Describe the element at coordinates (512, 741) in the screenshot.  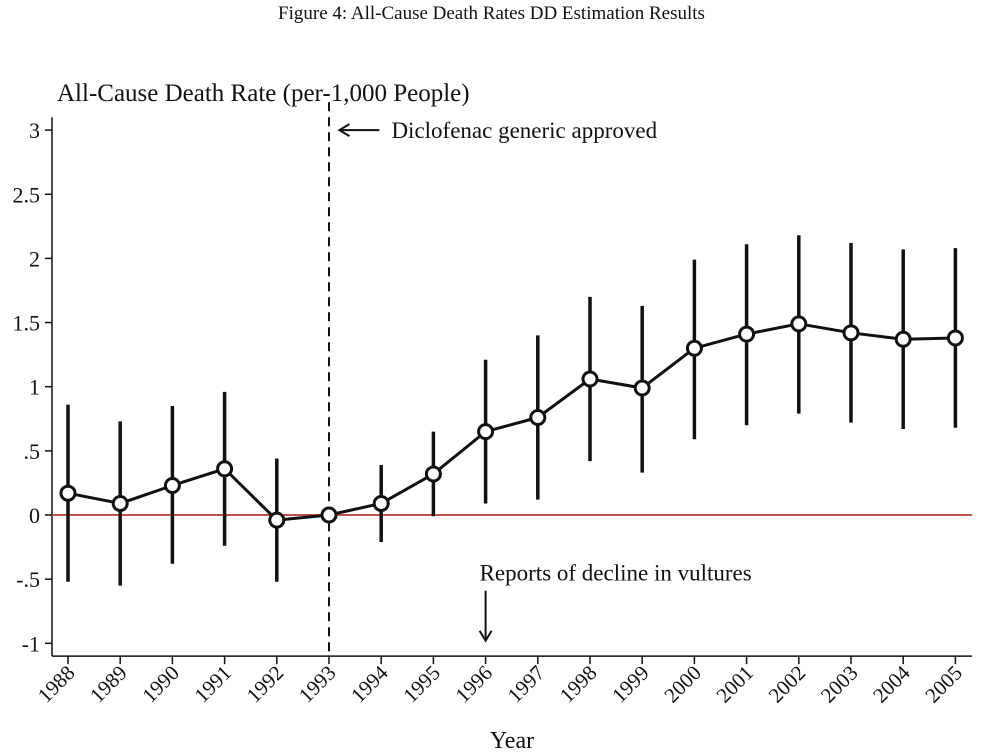
I see `x-axis-label: Year` at that location.